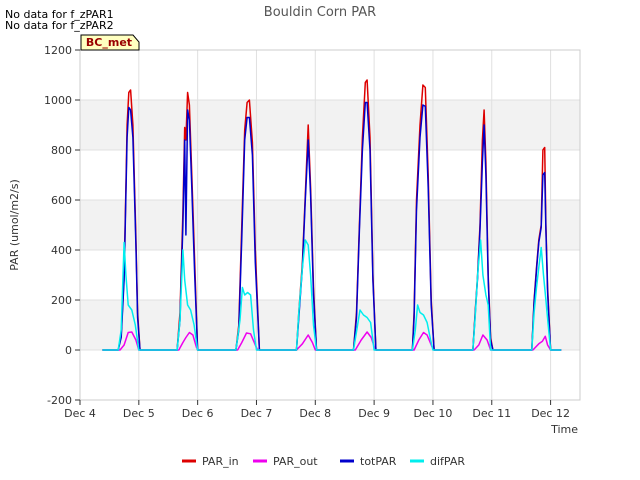 The height and width of the screenshot is (480, 640). Describe the element at coordinates (315, 413) in the screenshot. I see `x-tick-label: Dec 8` at that location.